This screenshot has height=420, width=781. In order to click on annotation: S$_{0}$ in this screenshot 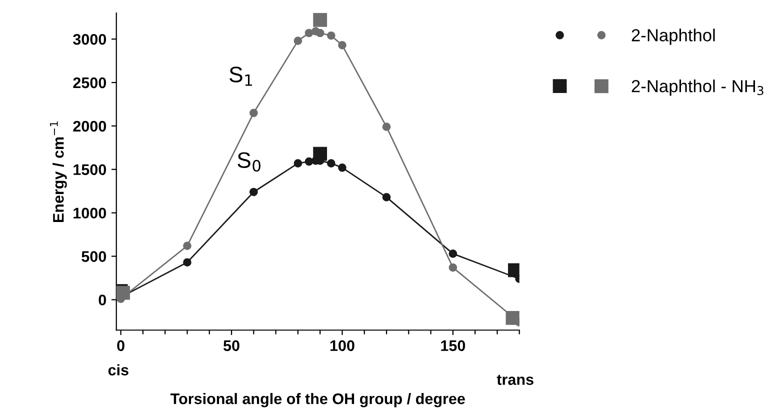, I will do `click(249, 162)`.